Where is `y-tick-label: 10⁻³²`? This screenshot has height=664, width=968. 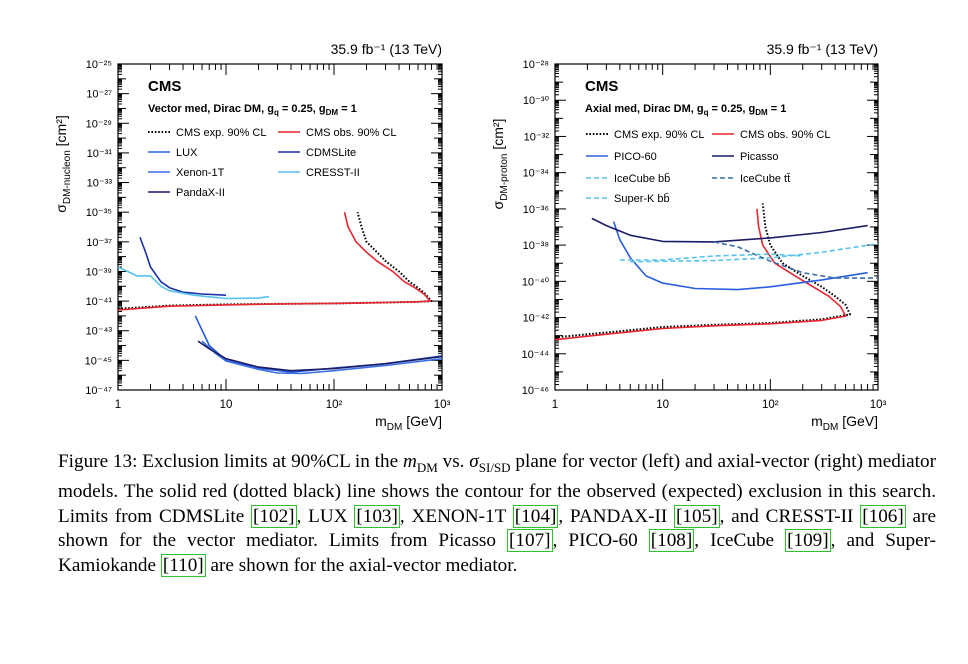
y-tick-label: 10⁻³² is located at coordinates (537, 137).